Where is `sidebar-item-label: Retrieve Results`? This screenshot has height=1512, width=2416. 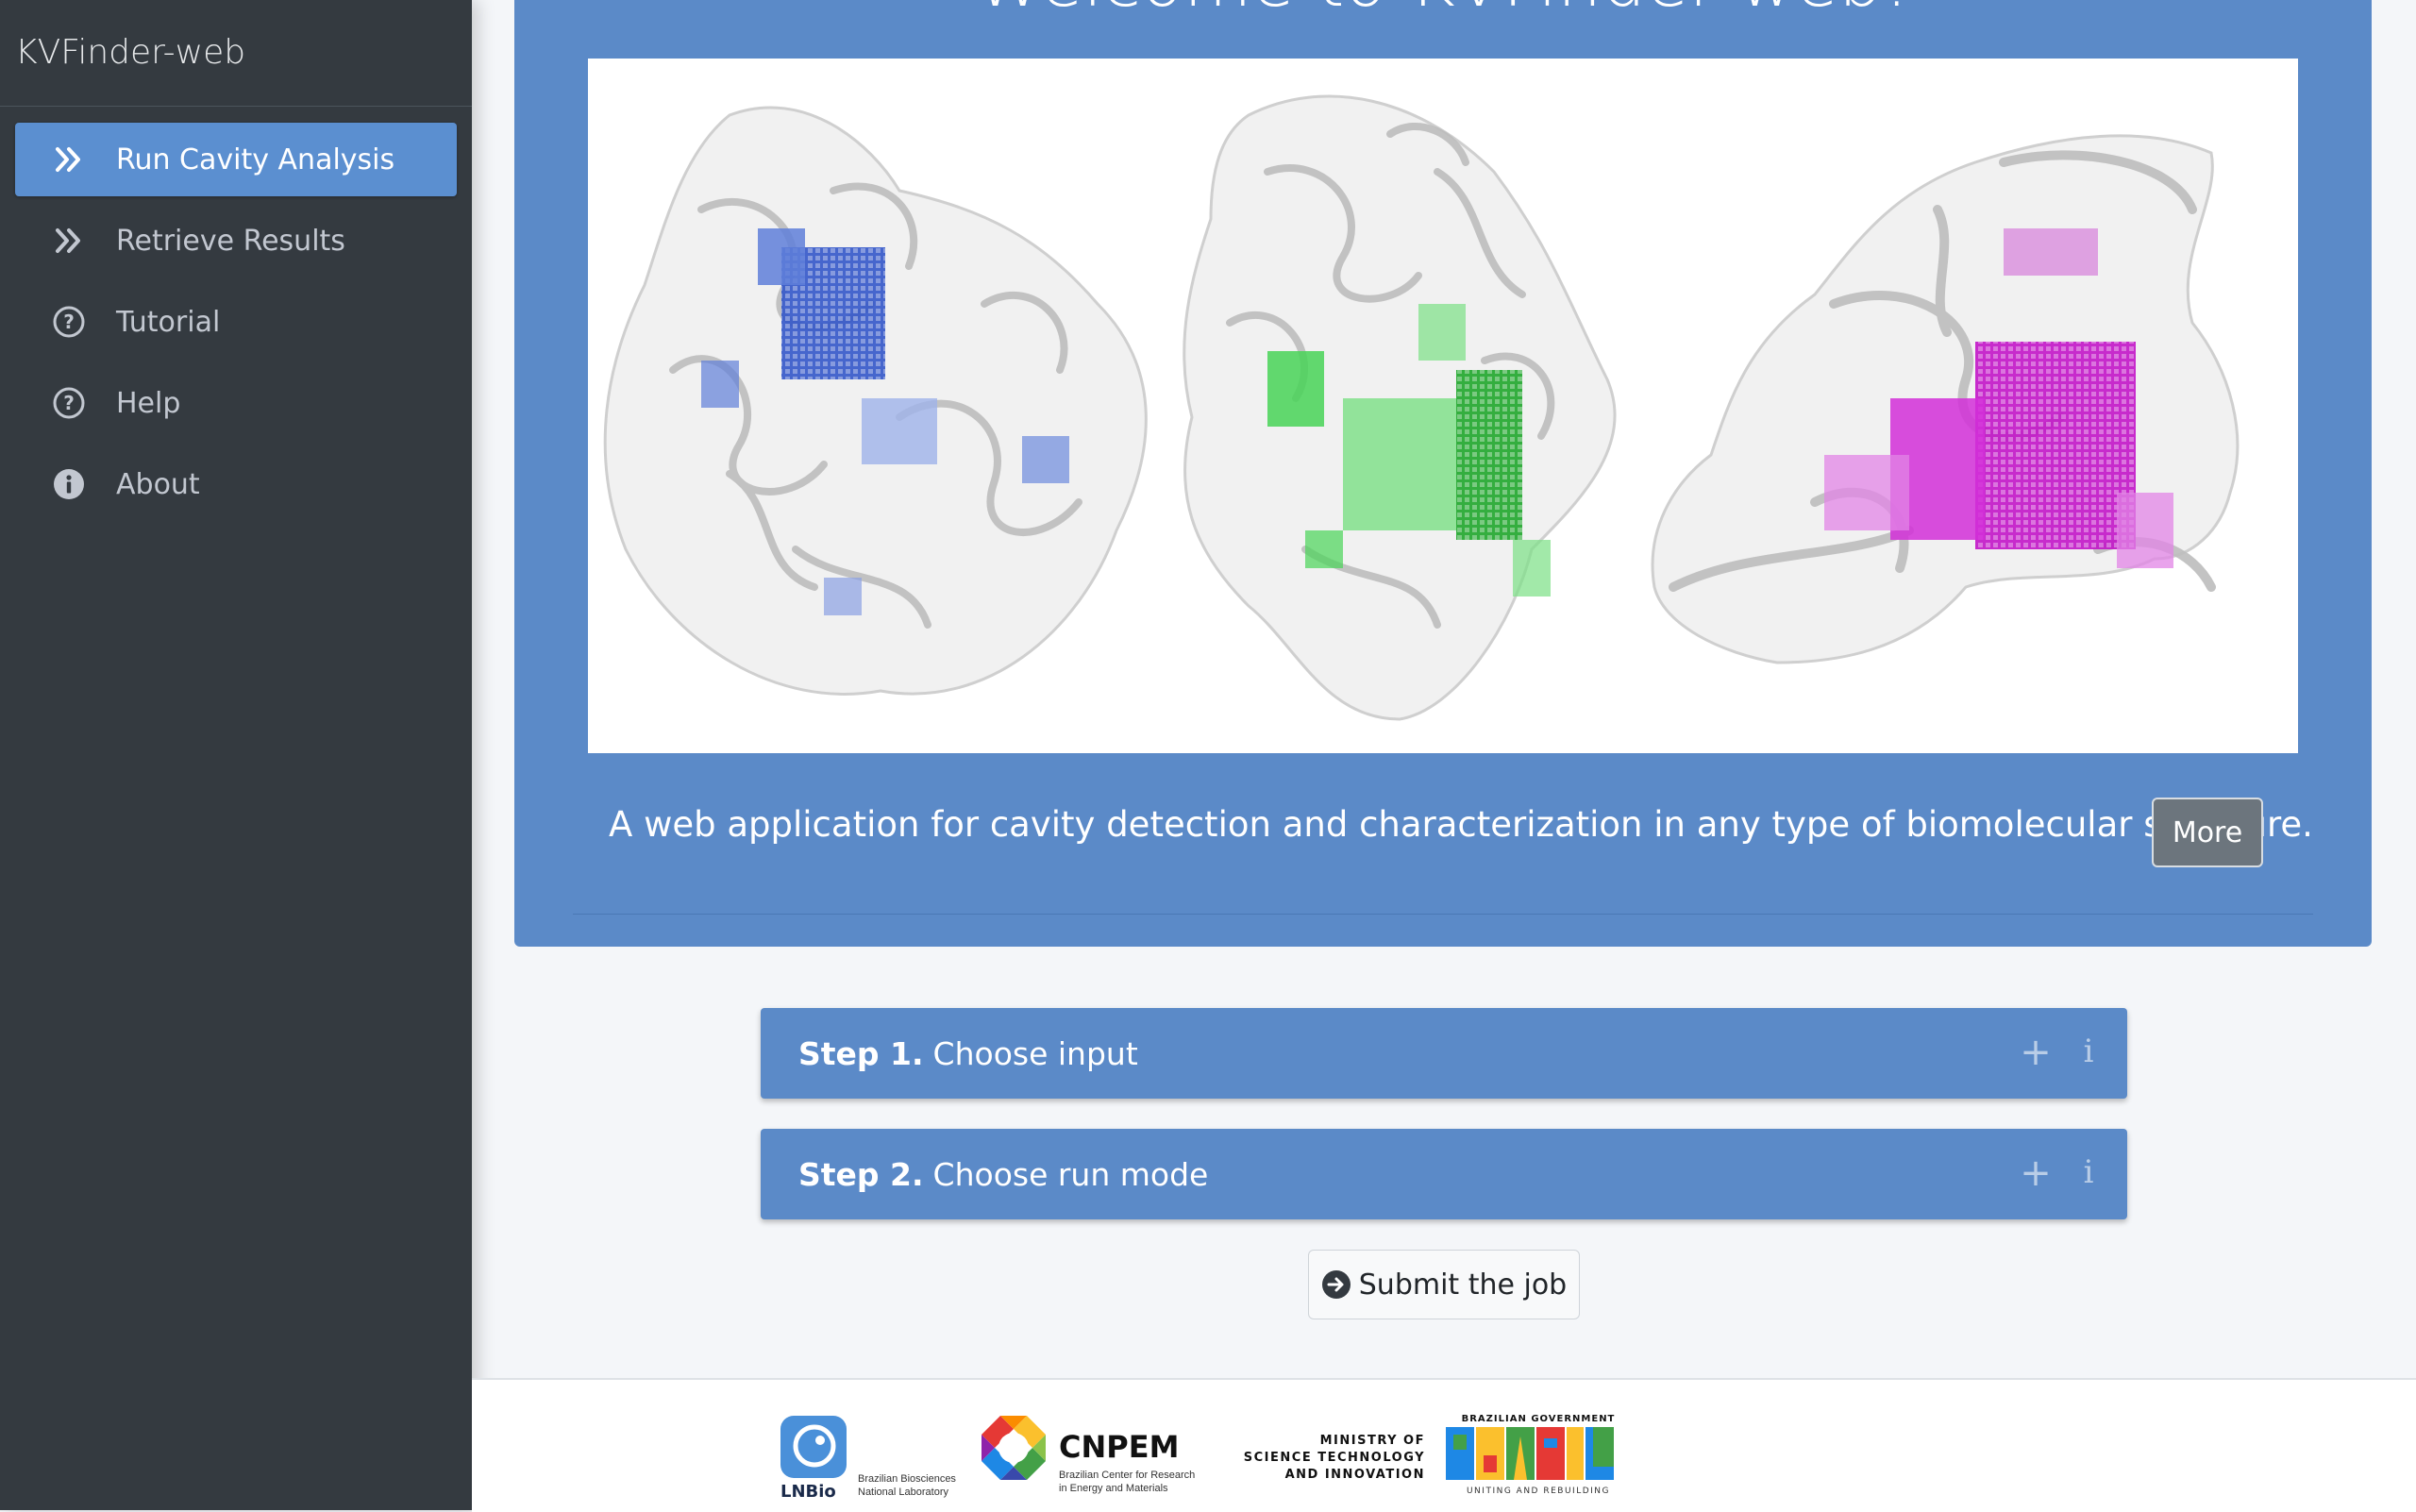 sidebar-item-label: Retrieve Results is located at coordinates (231, 241).